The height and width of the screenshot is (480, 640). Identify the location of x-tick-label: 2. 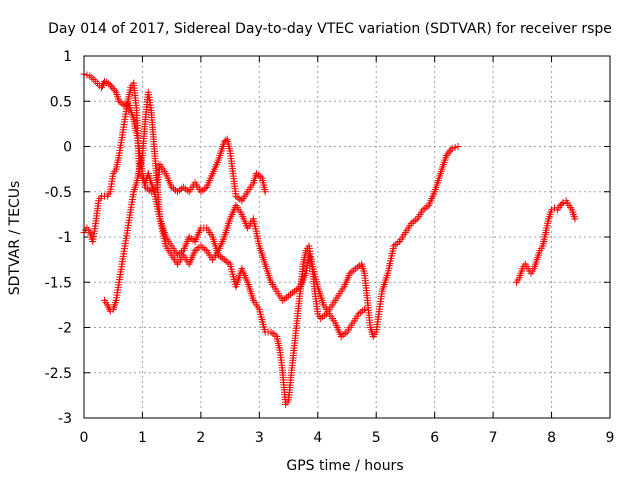
(200, 438).